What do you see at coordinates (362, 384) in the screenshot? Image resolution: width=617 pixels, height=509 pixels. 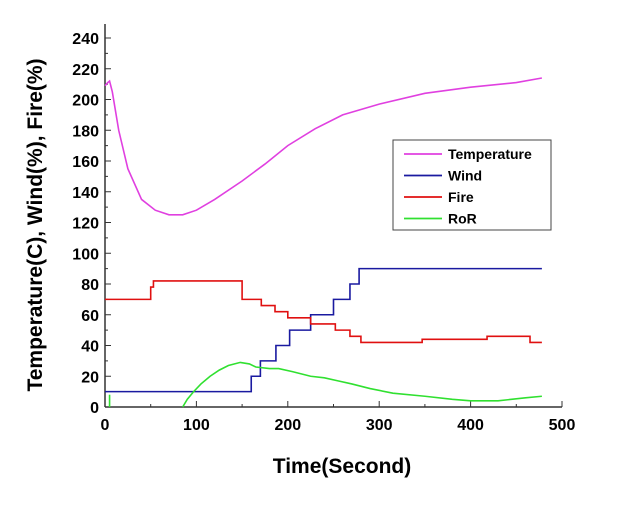 I see `series-line-ror` at bounding box center [362, 384].